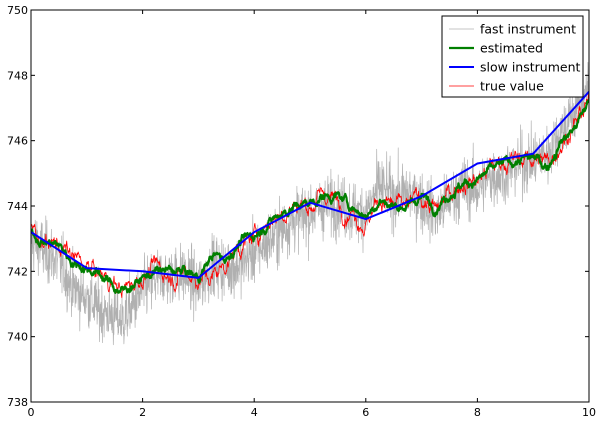 Image resolution: width=601 pixels, height=423 pixels. I want to click on y-tick-label: 750, so click(17, 10).